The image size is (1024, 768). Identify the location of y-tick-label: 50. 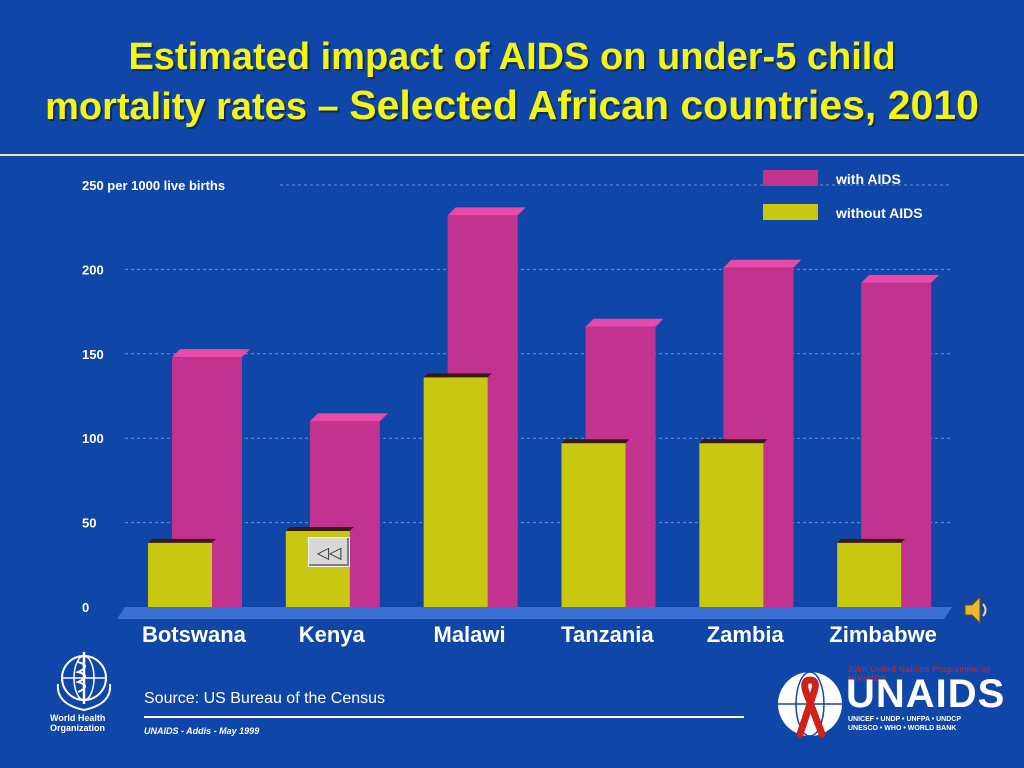
(89, 523).